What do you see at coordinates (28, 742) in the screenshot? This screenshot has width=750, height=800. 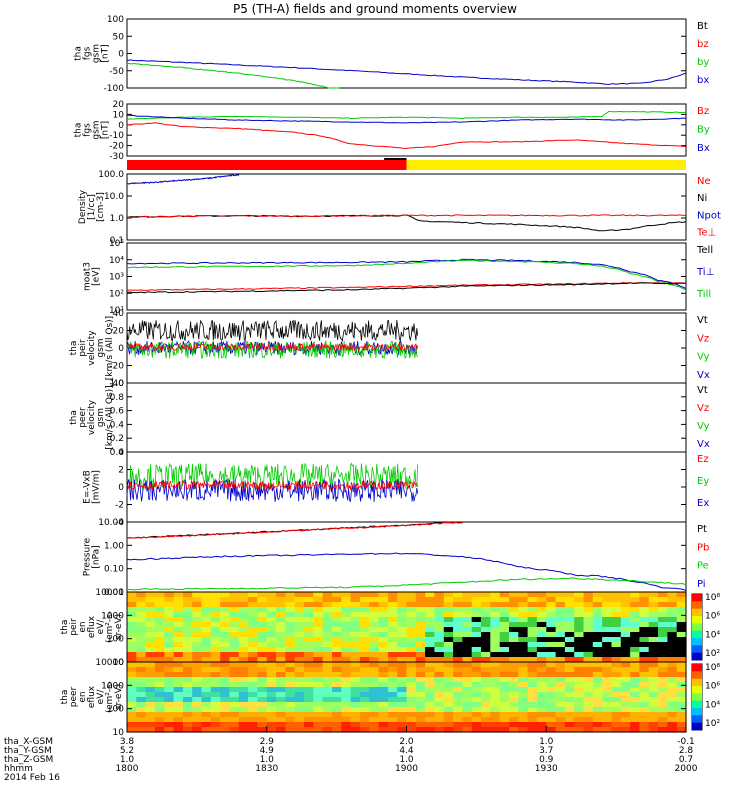 I see `footer-row-label: tha_X-GSM` at bounding box center [28, 742].